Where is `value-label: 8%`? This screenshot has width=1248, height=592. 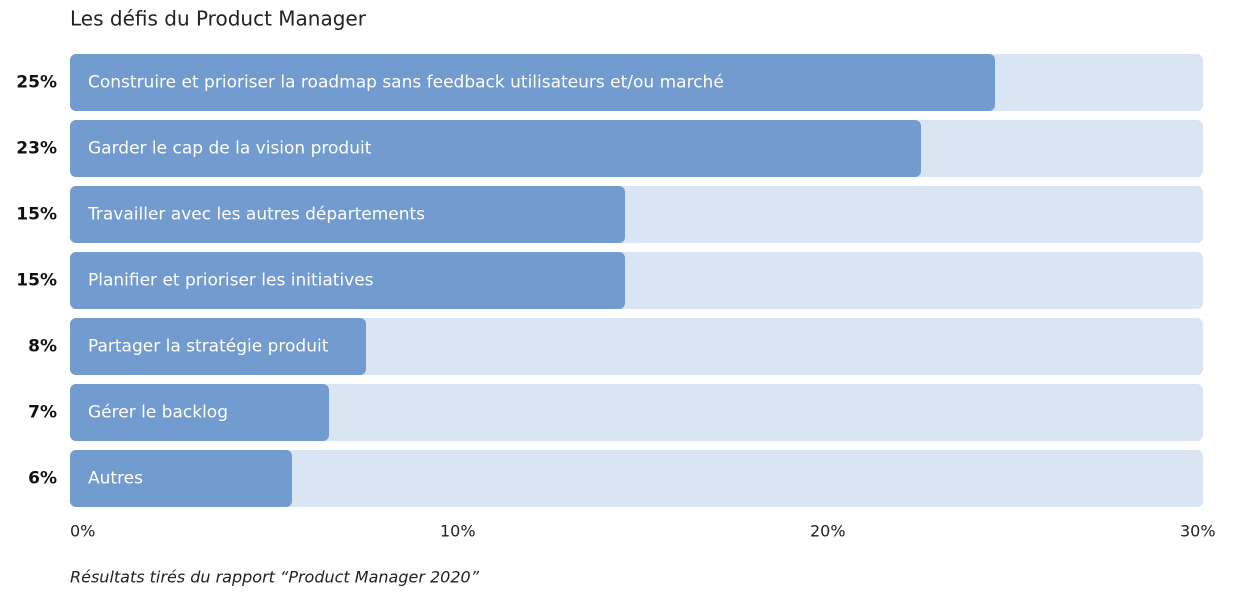
value-label: 8% is located at coordinates (42, 347).